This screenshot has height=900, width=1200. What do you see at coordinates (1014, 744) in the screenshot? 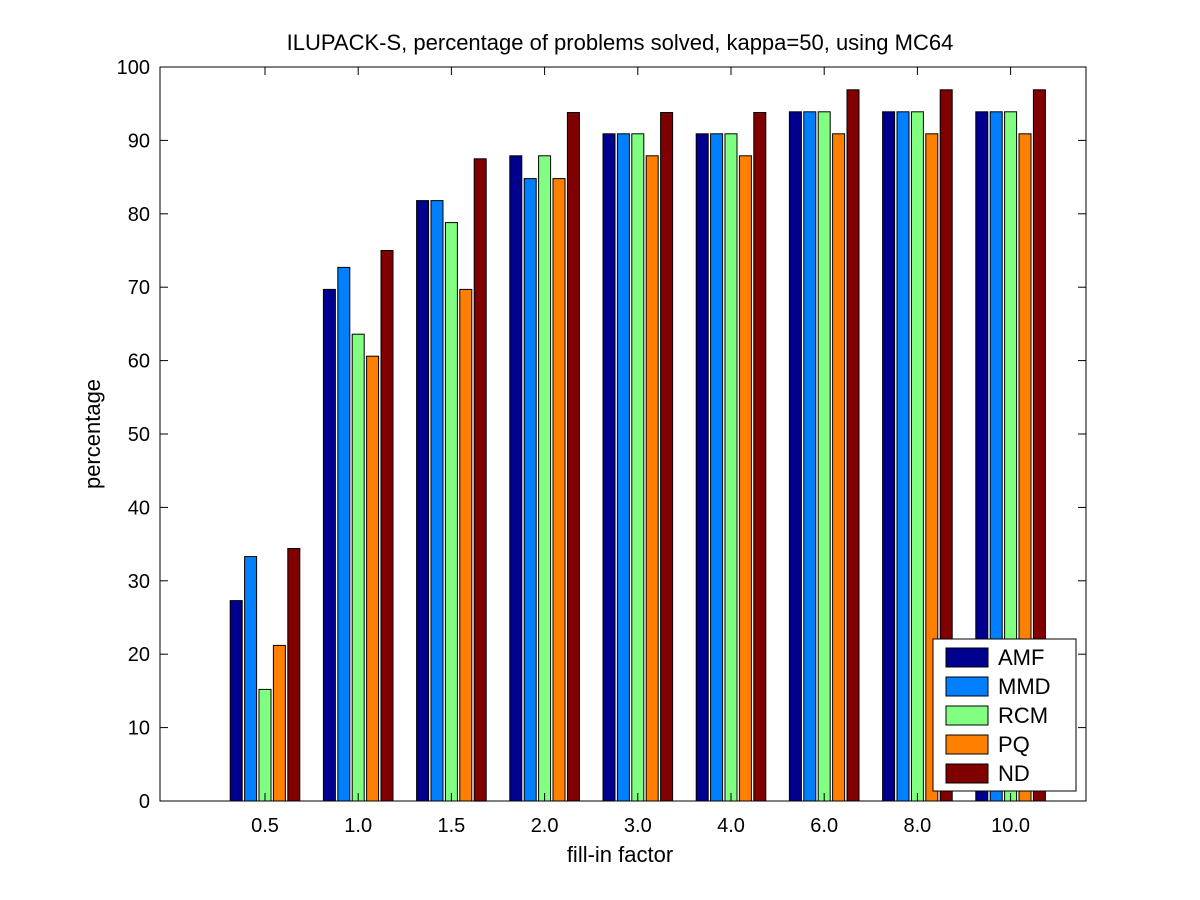
I see `legend-label-pq: PQ` at bounding box center [1014, 744].